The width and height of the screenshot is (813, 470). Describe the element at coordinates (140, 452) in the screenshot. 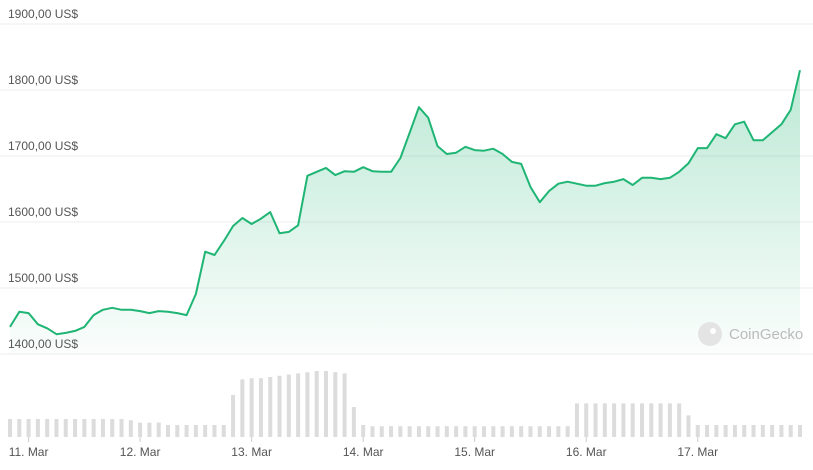

I see `x-tick-label: 12. Mar` at that location.